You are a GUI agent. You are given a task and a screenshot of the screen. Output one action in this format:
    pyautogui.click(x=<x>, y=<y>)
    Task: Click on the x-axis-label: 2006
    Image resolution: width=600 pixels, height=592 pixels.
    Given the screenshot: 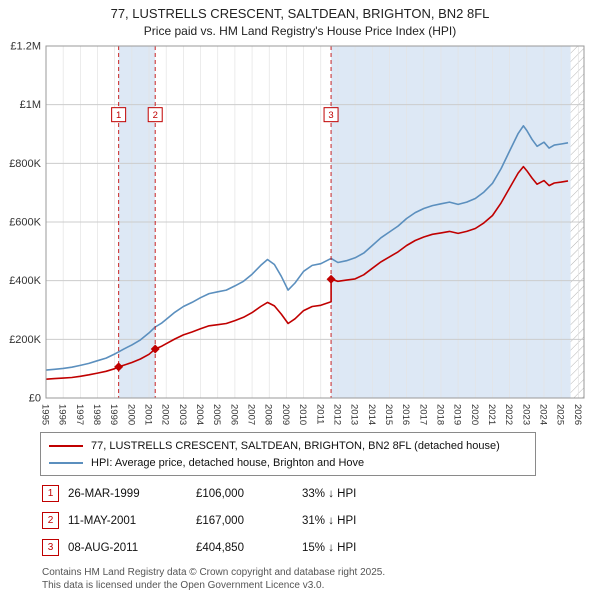 What is the action you would take?
    pyautogui.click(x=233, y=414)
    